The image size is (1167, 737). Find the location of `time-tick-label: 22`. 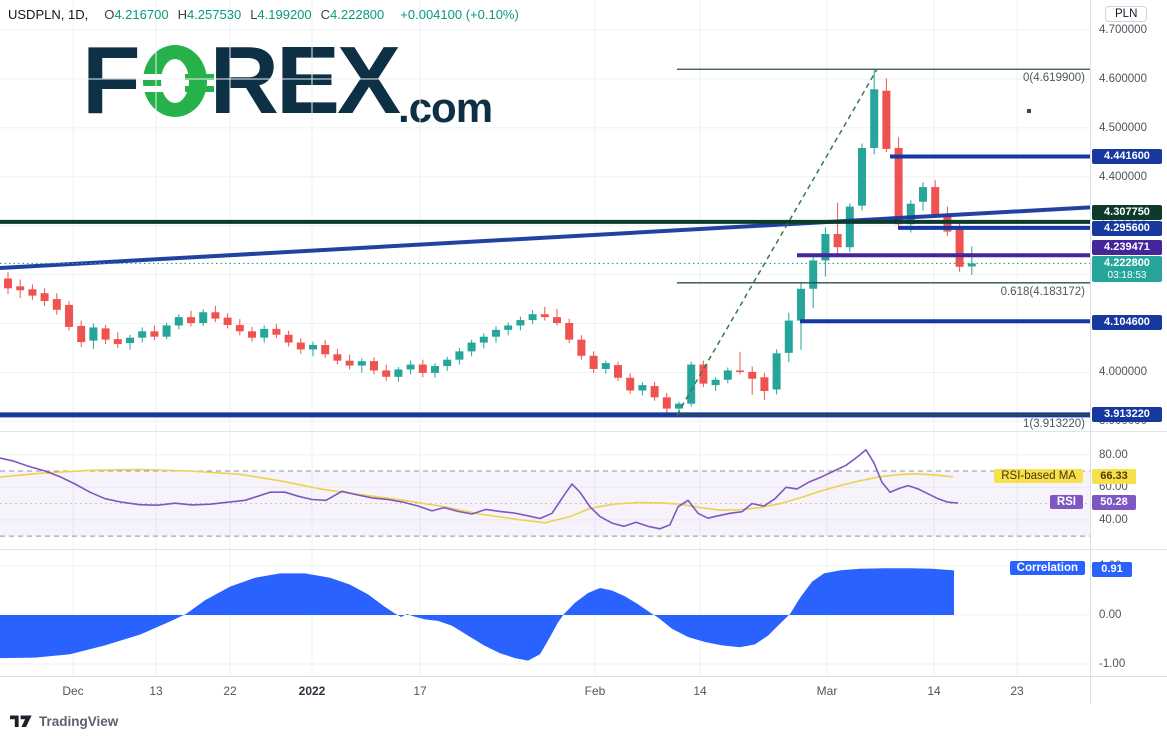

time-tick-label: 22 is located at coordinates (230, 691).